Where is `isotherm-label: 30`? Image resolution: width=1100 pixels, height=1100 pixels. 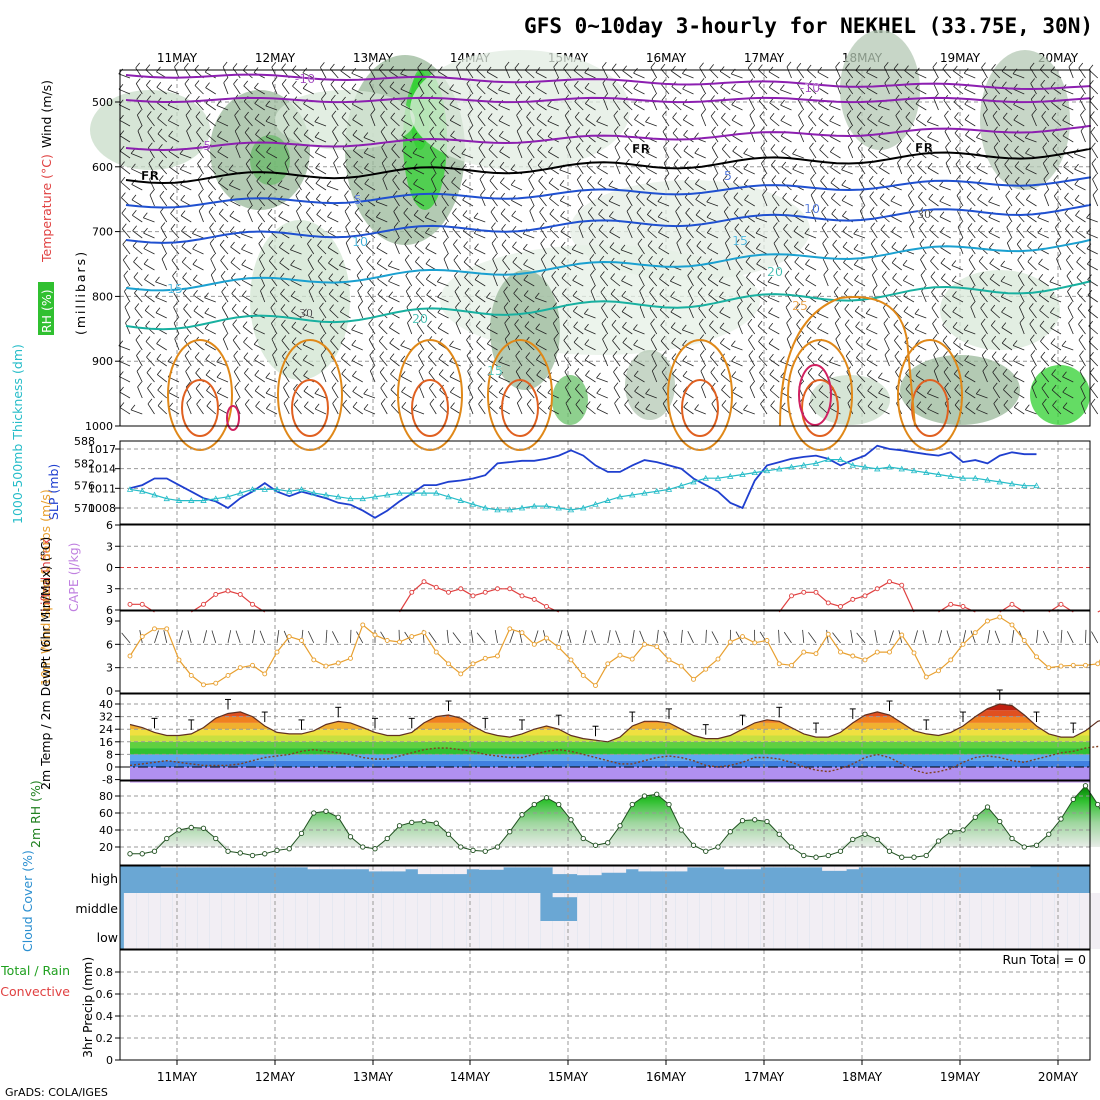
isotherm-label: 30 is located at coordinates (924, 214).